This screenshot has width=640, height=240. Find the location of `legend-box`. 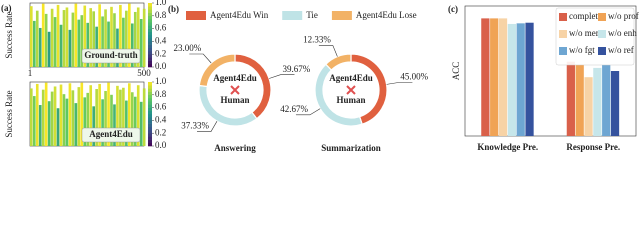

legend-box is located at coordinates (595, 36).